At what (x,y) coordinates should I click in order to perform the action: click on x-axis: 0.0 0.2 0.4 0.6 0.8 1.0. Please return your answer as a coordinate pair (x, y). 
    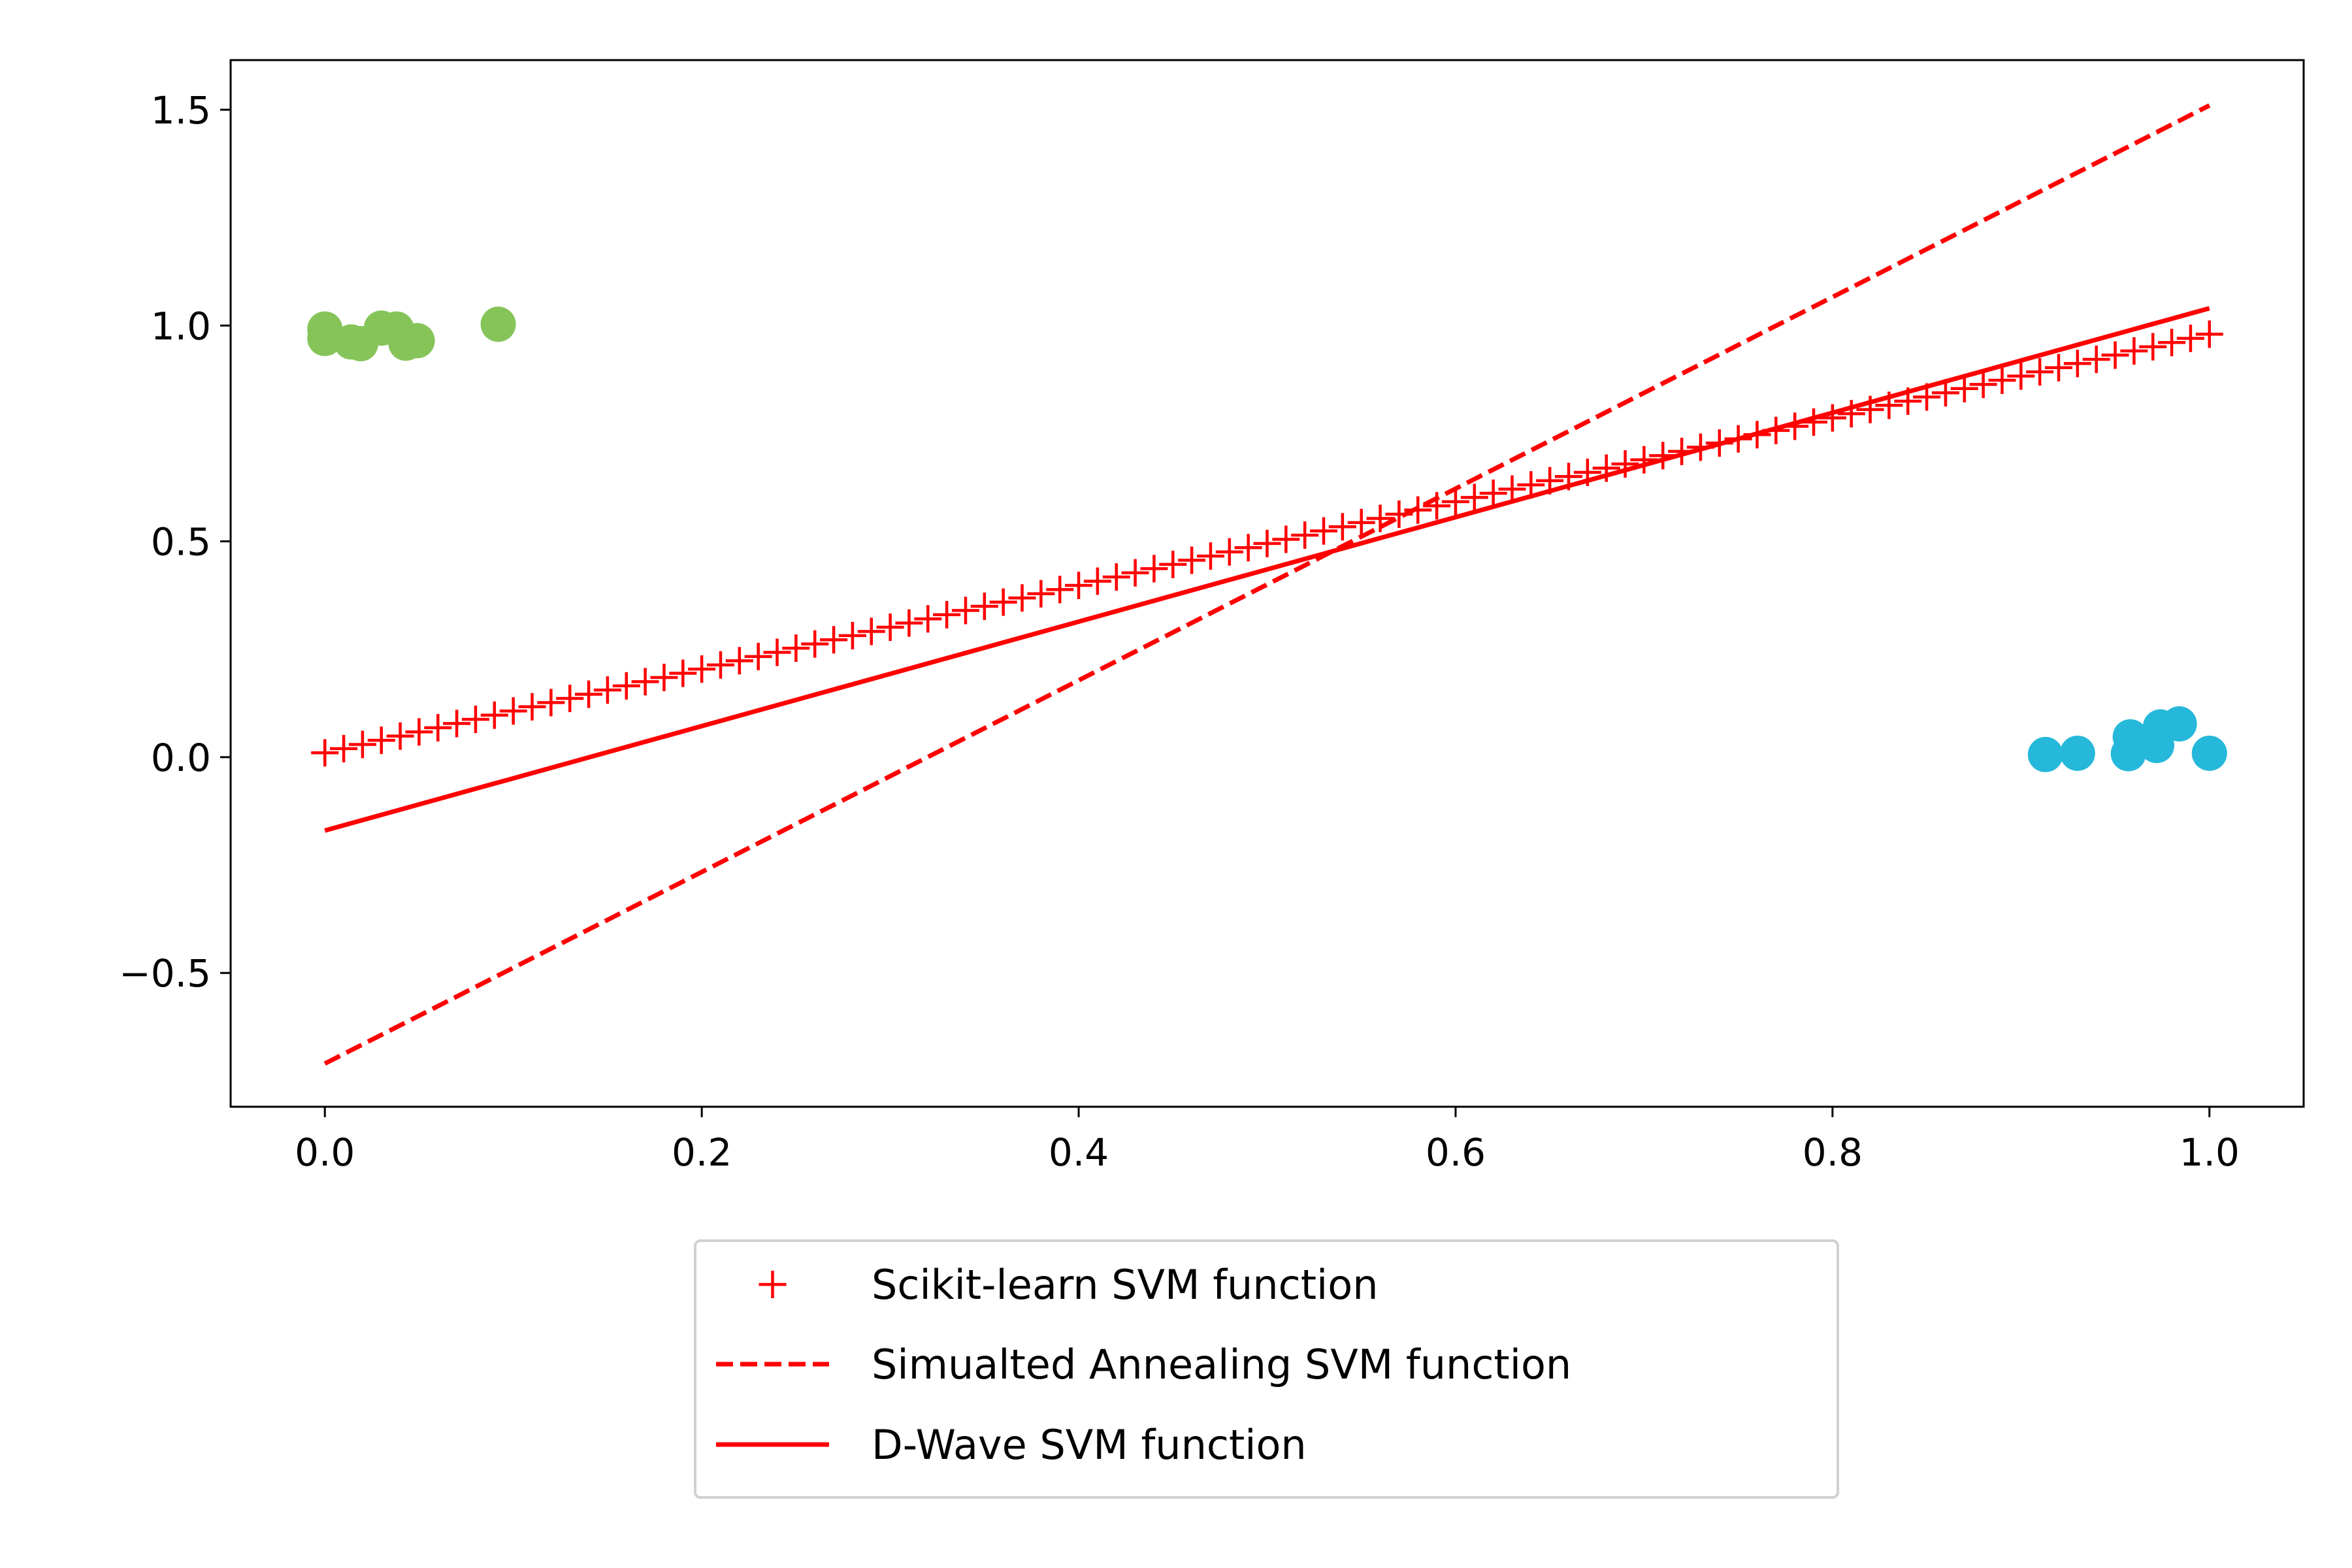
    Looking at the image, I should click on (1267, 1141).